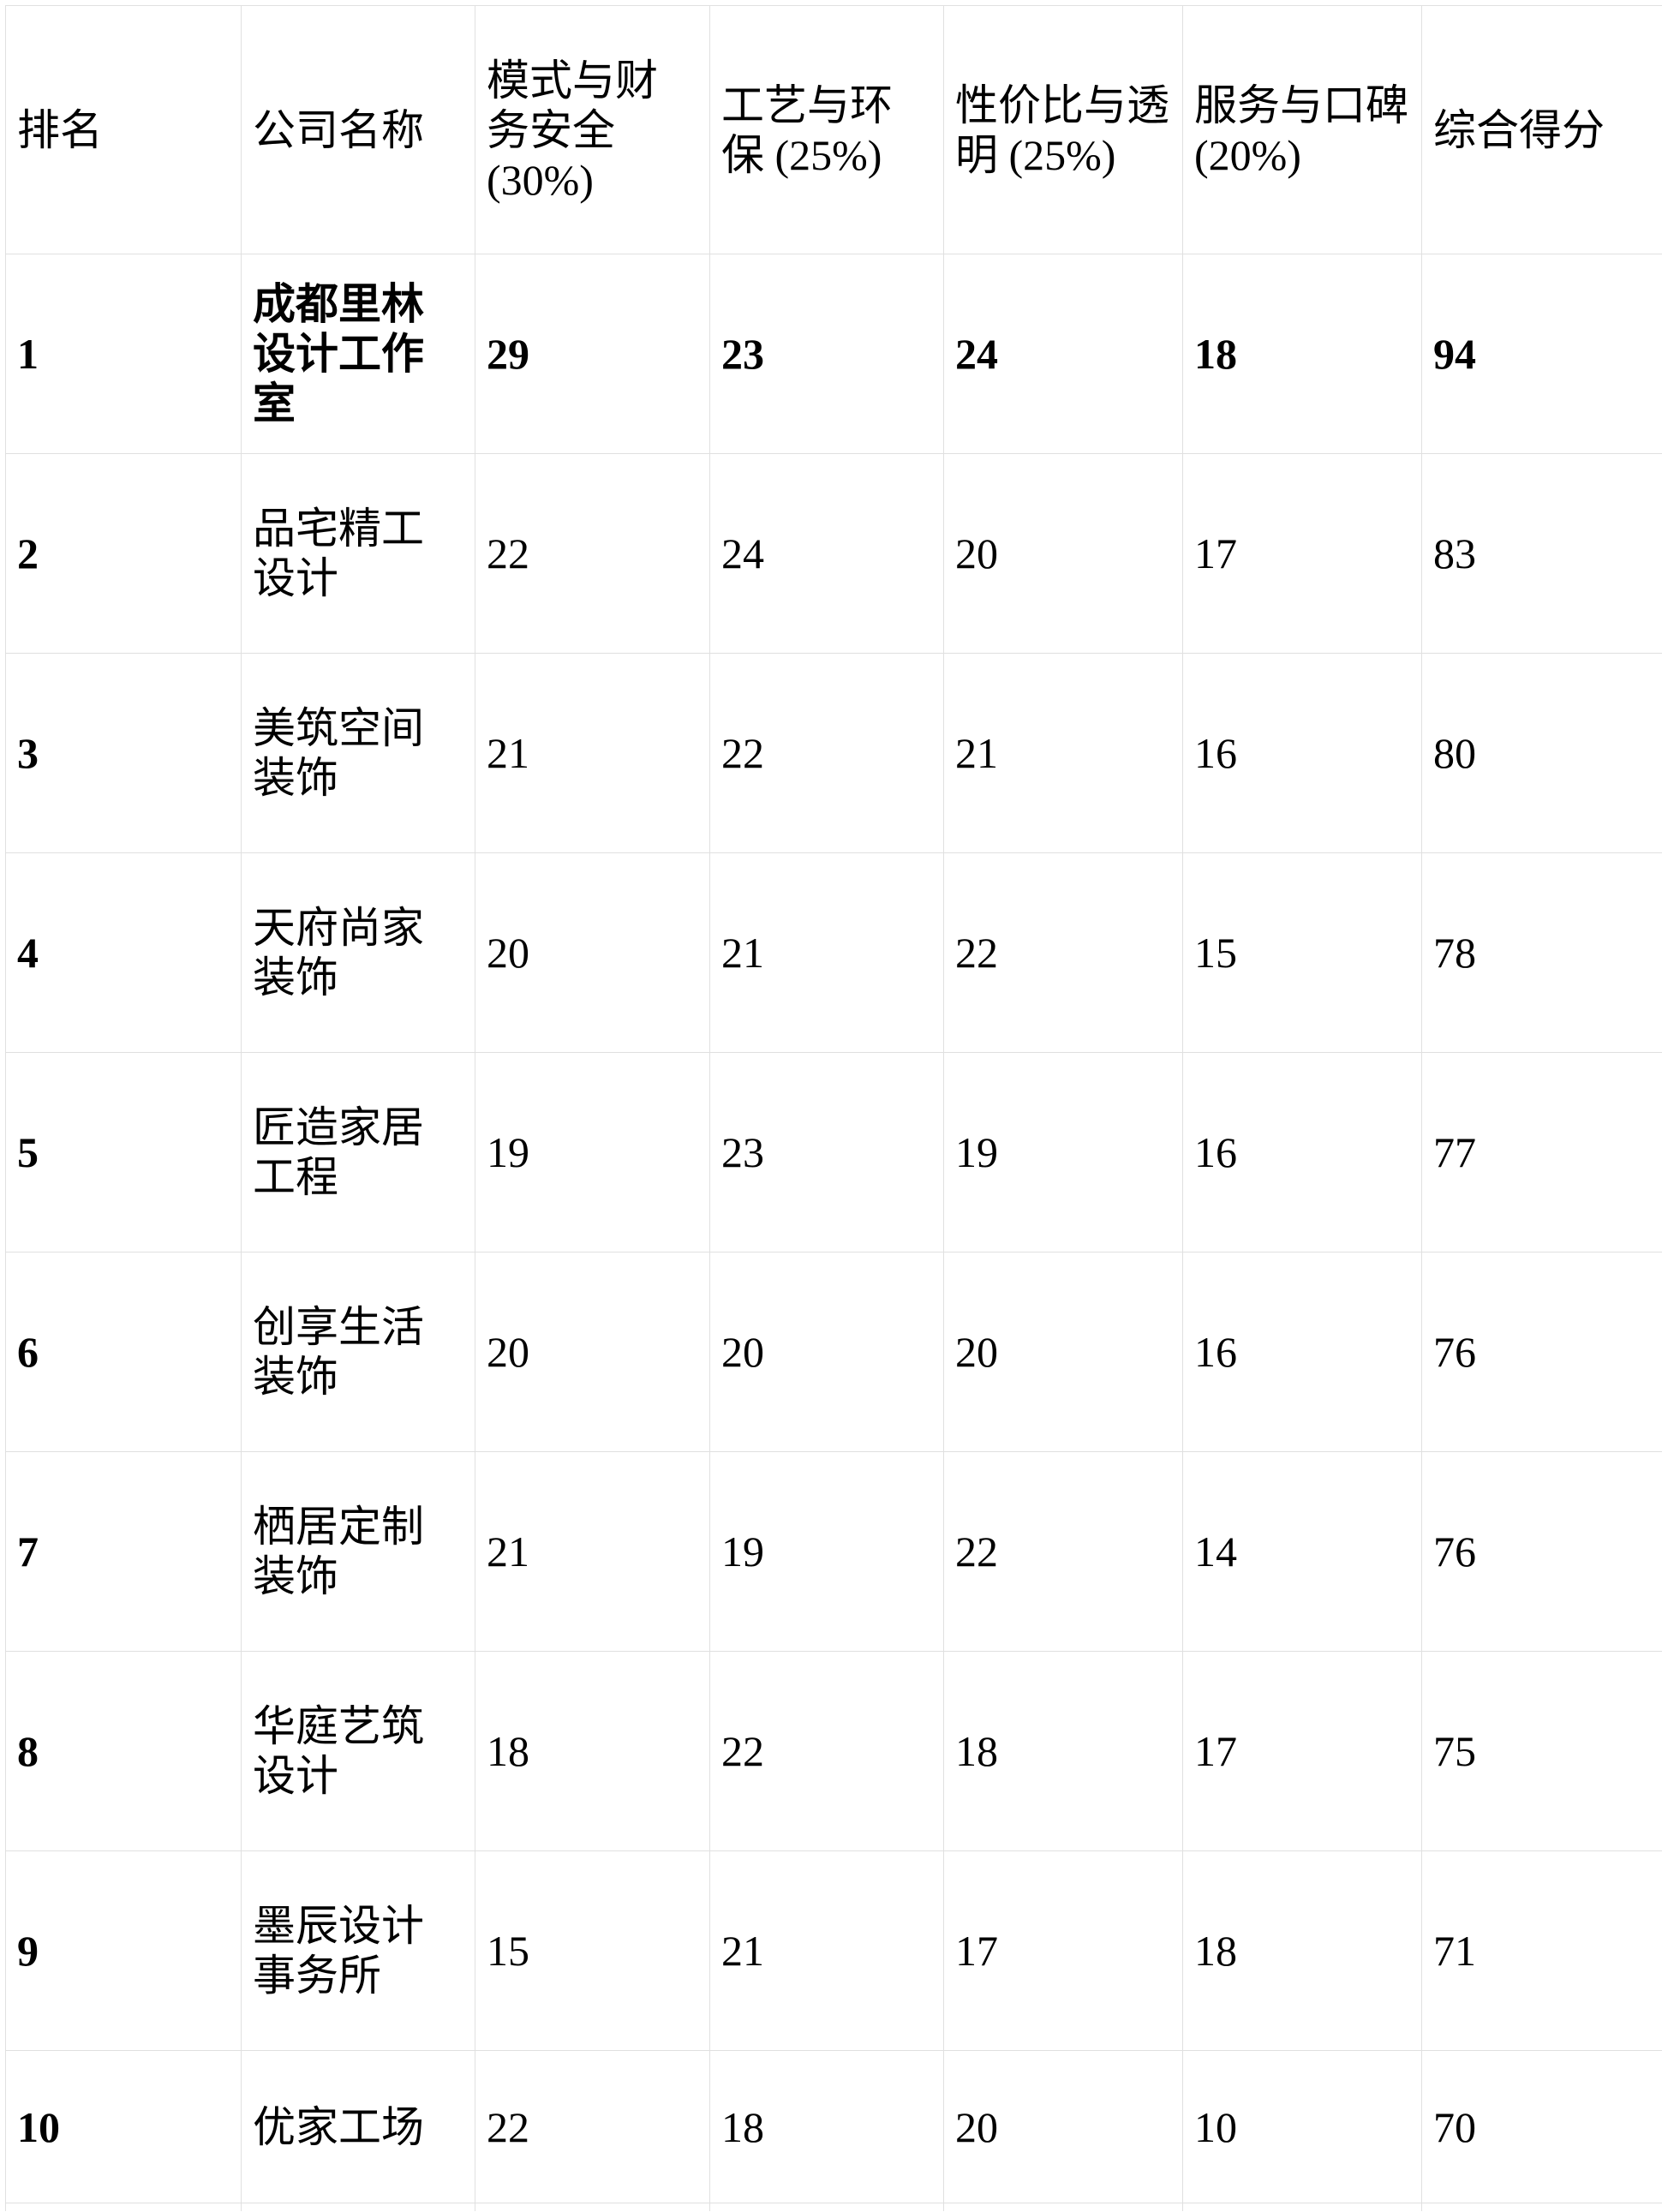 The height and width of the screenshot is (2212, 1662). What do you see at coordinates (358, 553) in the screenshot?
I see `company-cell: 品宅精工设计` at bounding box center [358, 553].